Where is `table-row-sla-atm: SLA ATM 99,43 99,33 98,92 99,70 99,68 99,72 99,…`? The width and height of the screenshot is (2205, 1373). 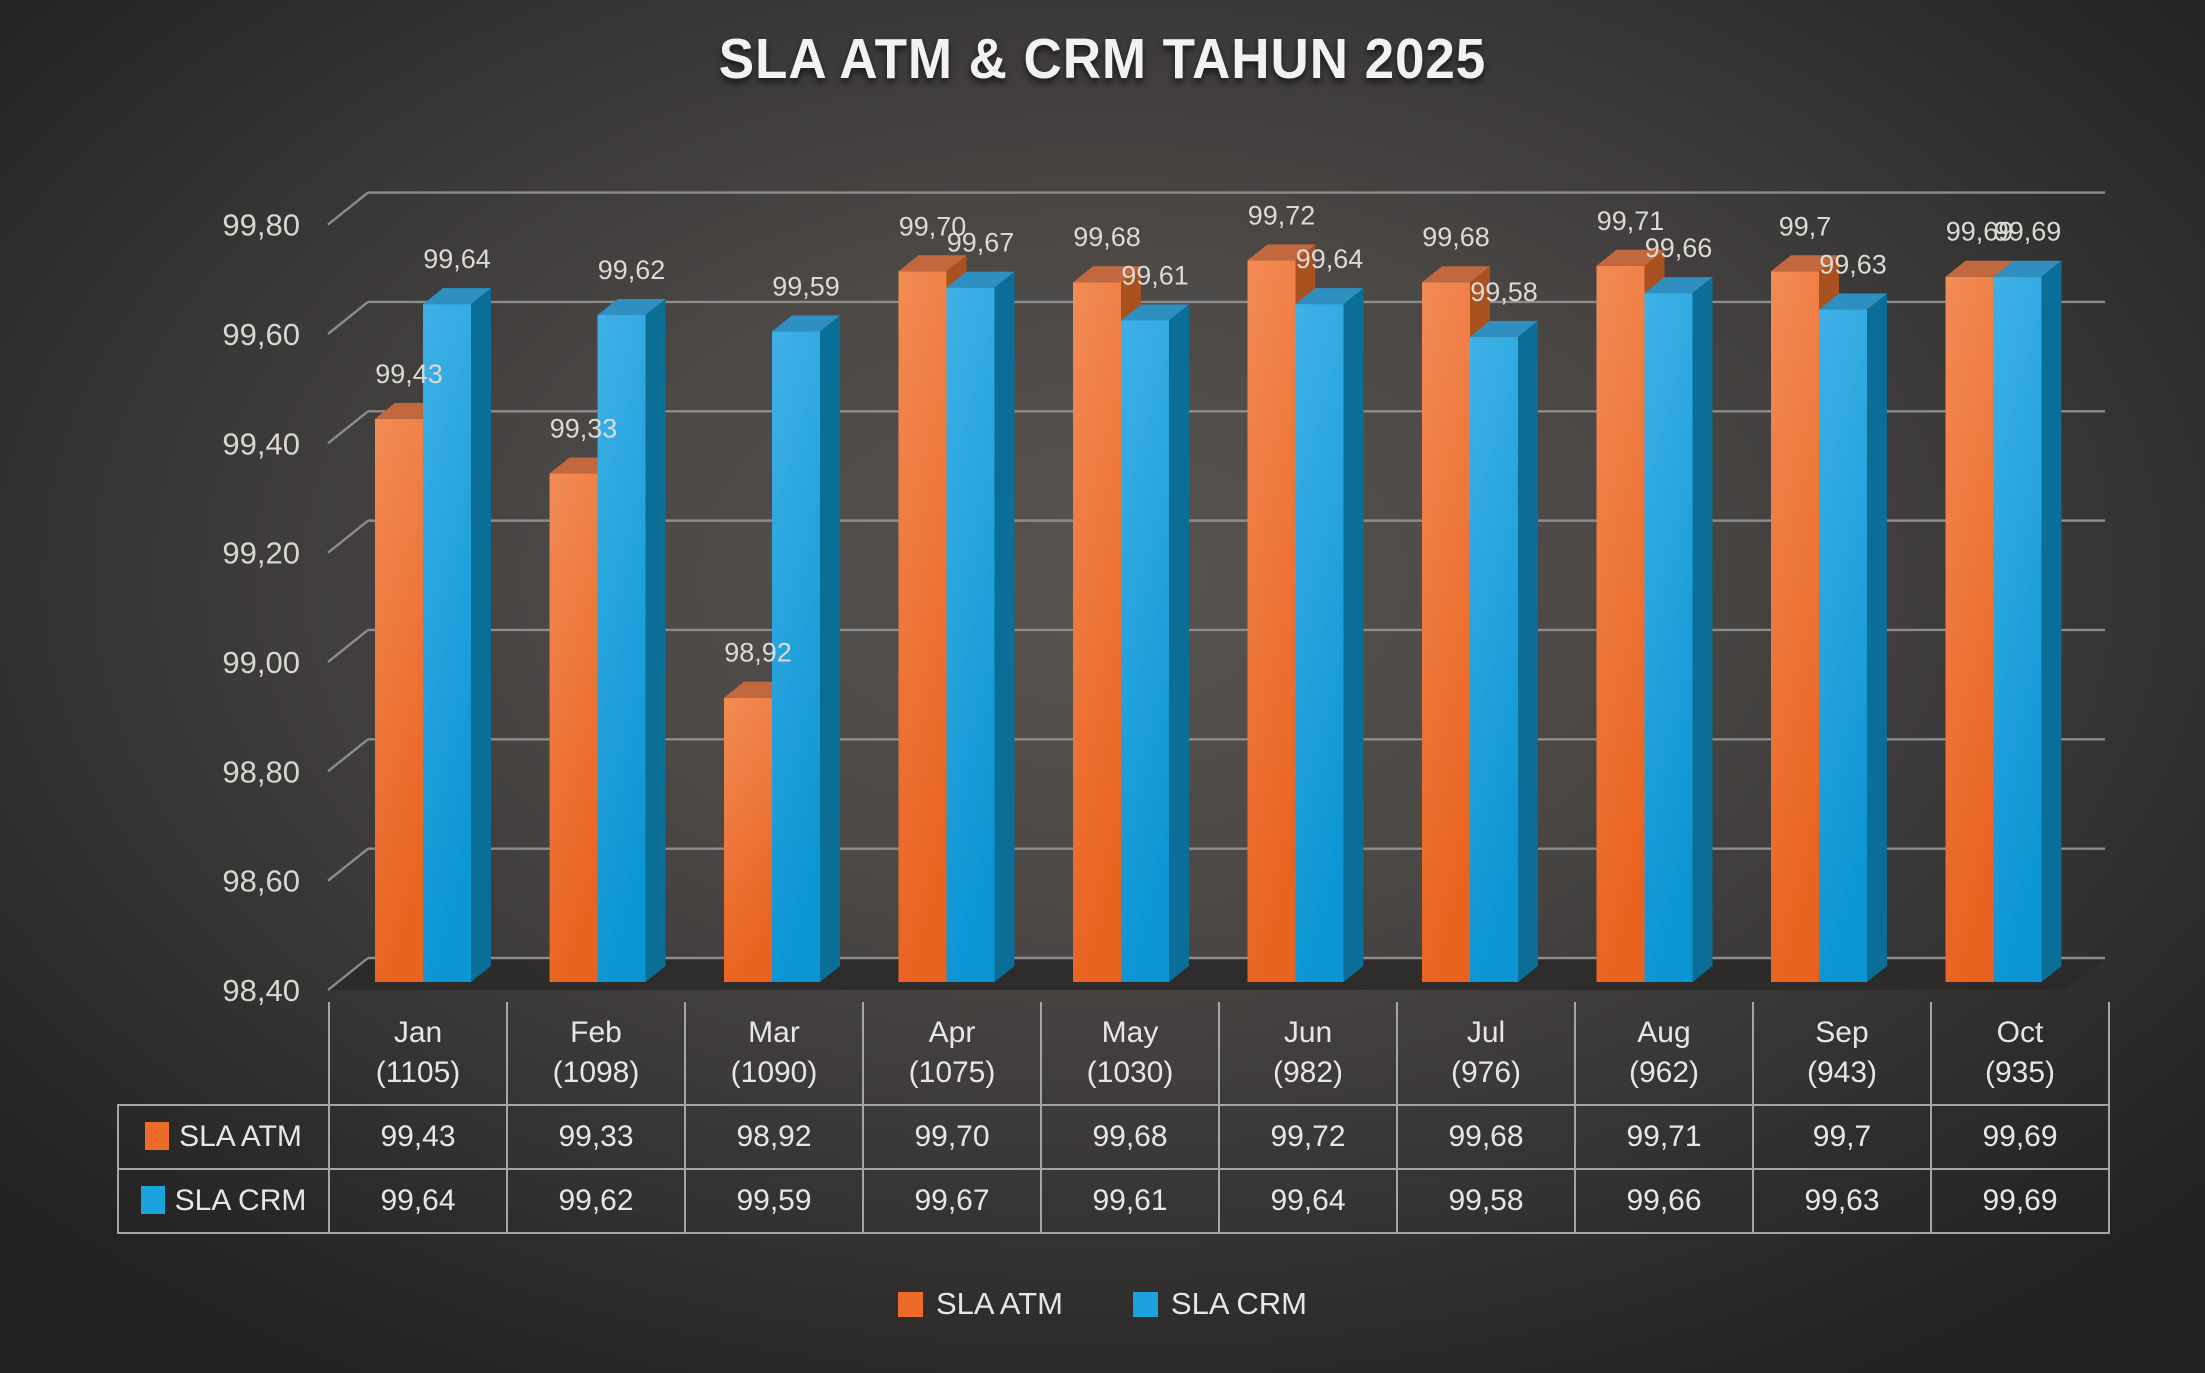 table-row-sla-atm: SLA ATM 99,43 99,33 98,92 99,70 99,68 99,72 99,… is located at coordinates (1113, 1137).